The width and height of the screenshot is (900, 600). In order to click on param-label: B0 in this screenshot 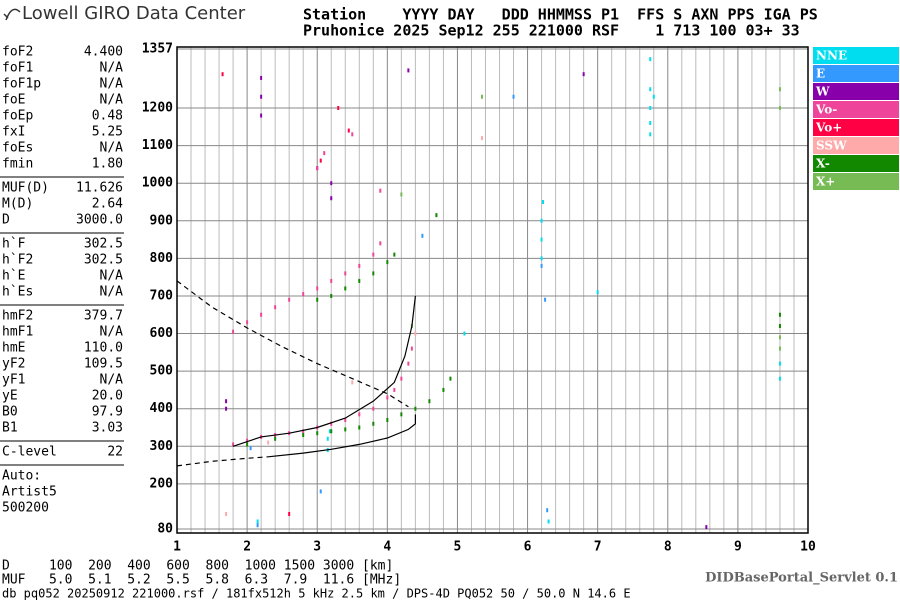, I will do `click(10, 412)`.